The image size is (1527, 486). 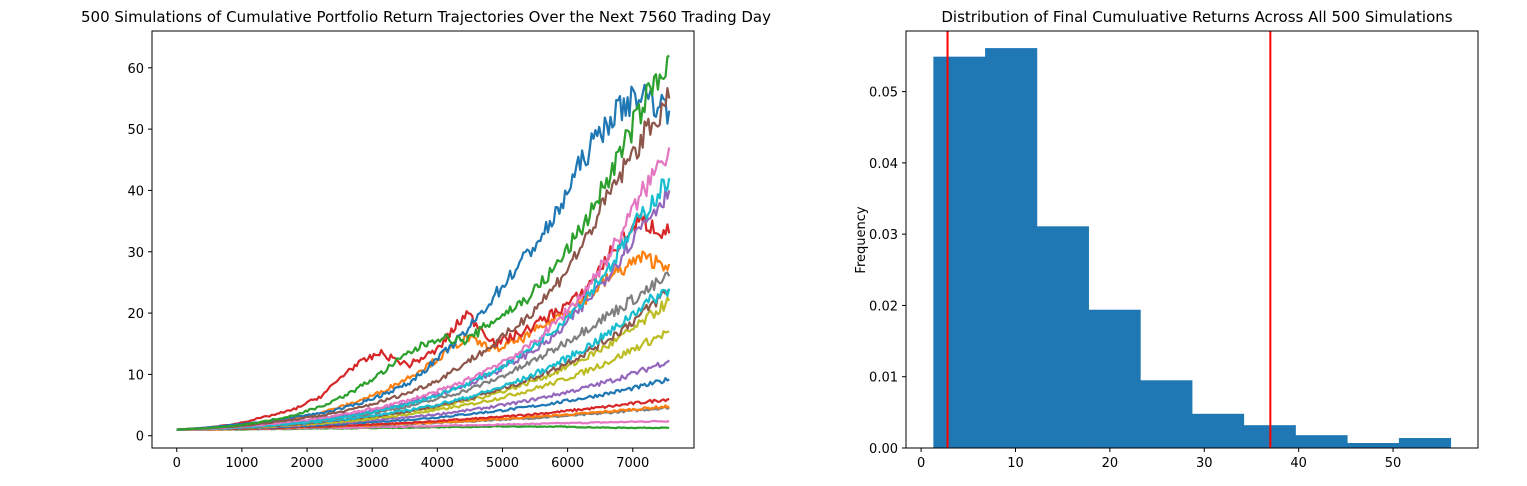 What do you see at coordinates (135, 253) in the screenshot?
I see `trajectory-y-tick-label: 30` at bounding box center [135, 253].